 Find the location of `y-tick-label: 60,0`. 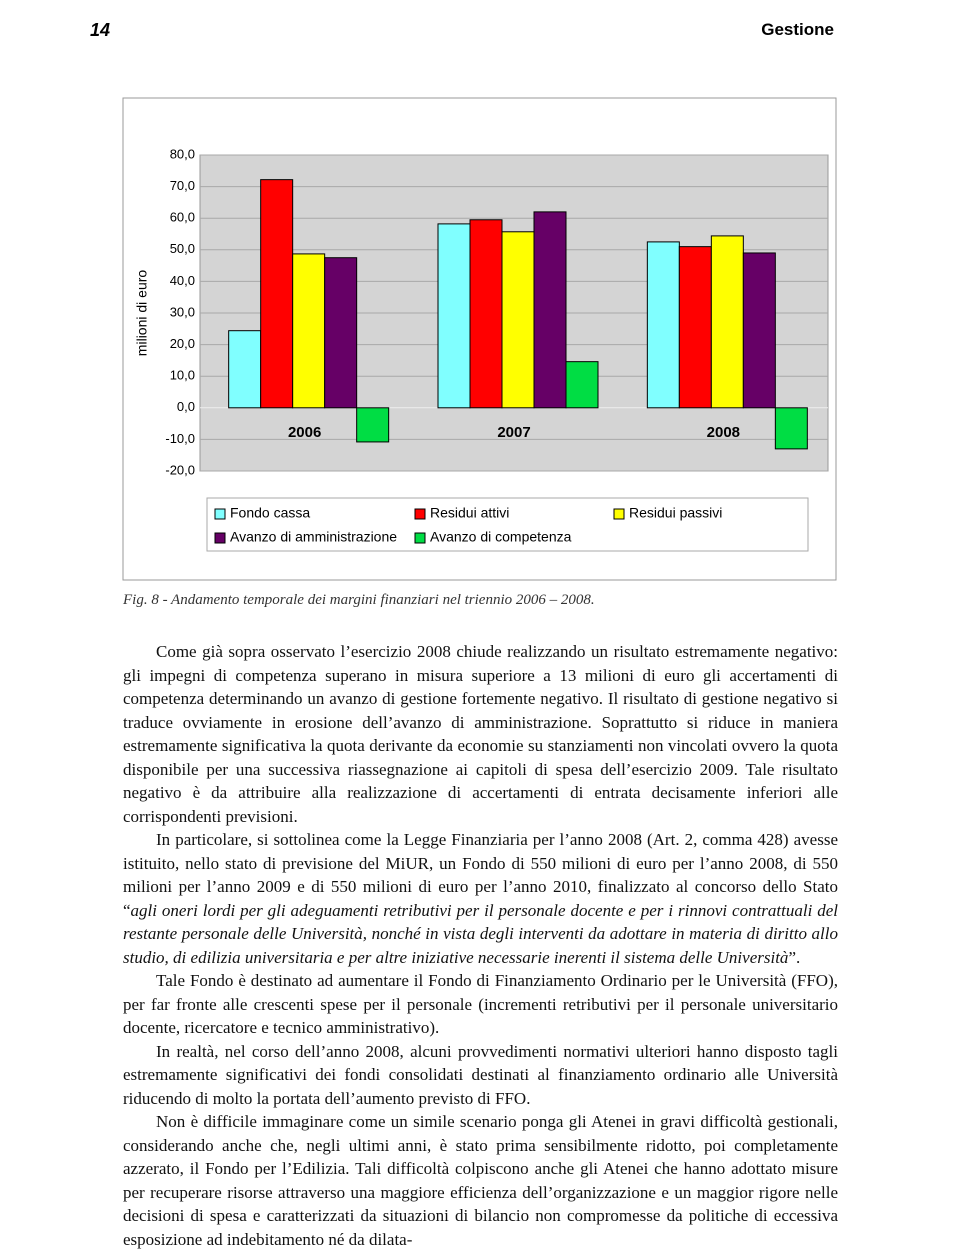

y-tick-label: 60,0 is located at coordinates (182, 217).